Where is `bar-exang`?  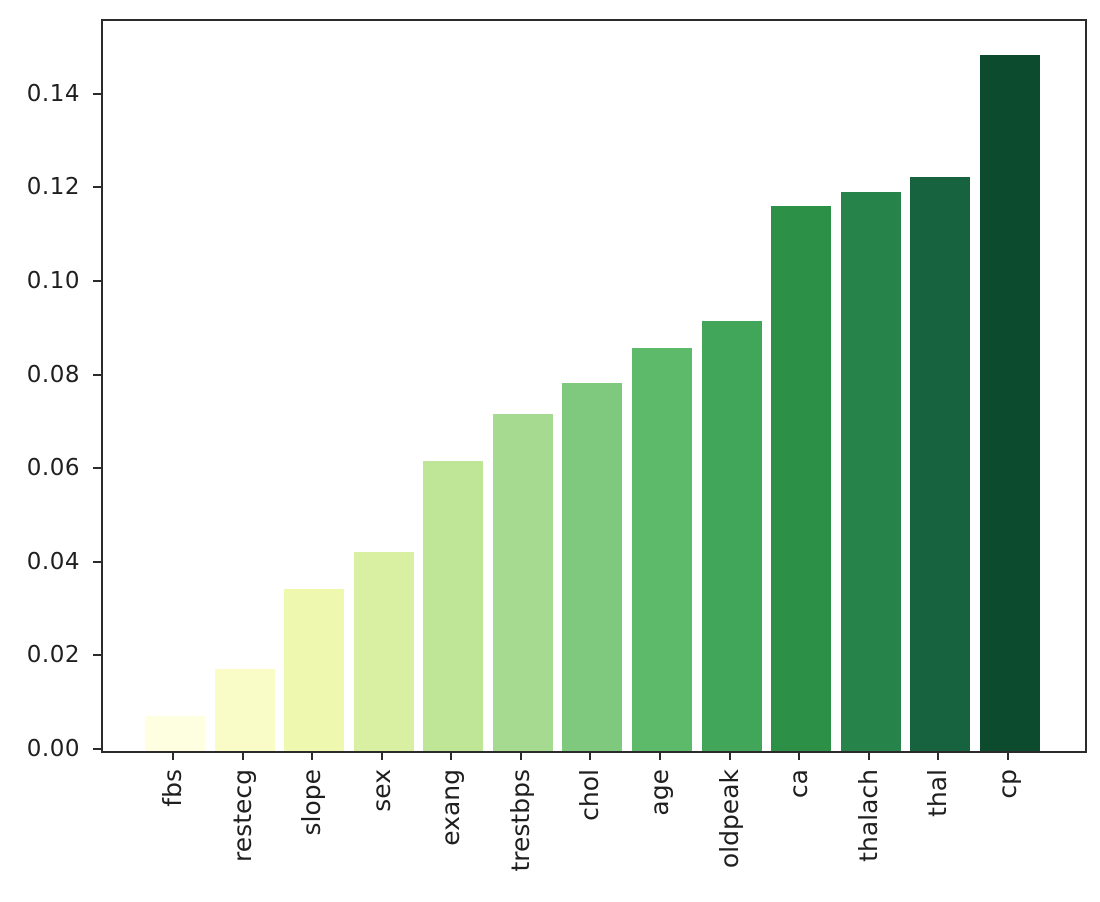
bar-exang is located at coordinates (453, 606).